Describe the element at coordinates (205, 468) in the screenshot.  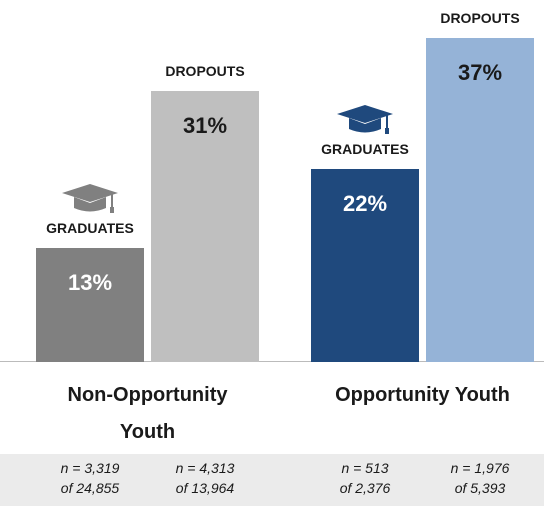
I see `sample-note: n = 4,313` at that location.